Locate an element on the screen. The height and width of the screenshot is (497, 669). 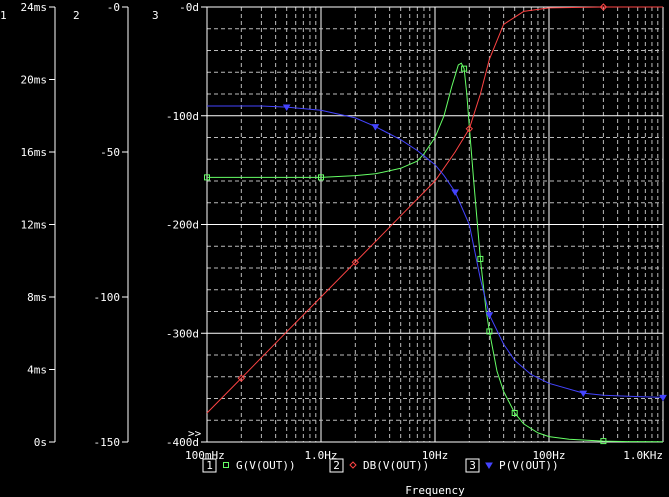
x-axis-tick-label: 100Hz is located at coordinates (548, 455).